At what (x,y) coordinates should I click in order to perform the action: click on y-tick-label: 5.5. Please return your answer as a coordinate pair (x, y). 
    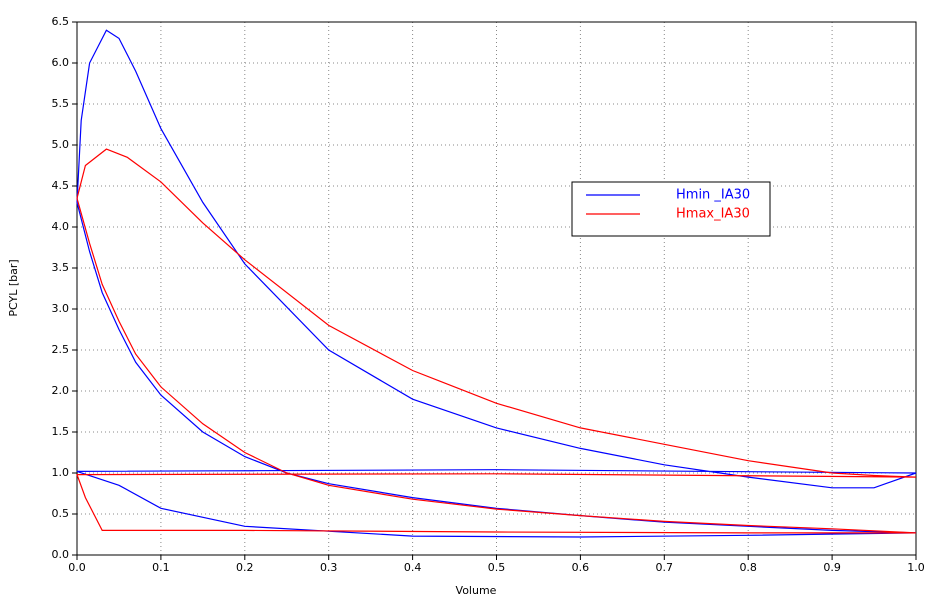
    Looking at the image, I should click on (61, 103).